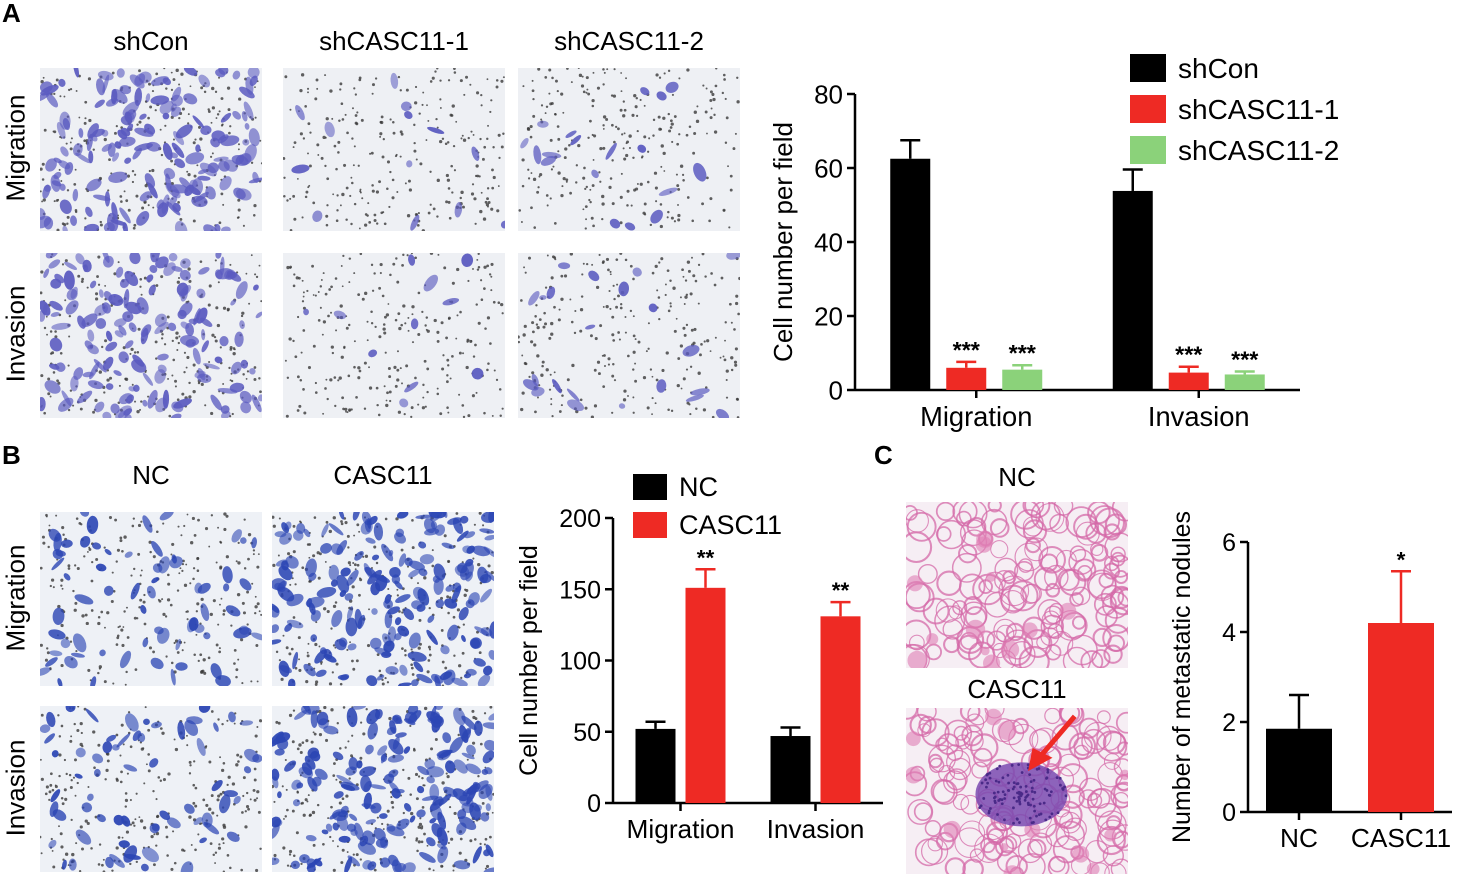 The width and height of the screenshot is (1471, 874). Describe the element at coordinates (1052, 743) in the screenshot. I see `red-arrow-icon` at that location.